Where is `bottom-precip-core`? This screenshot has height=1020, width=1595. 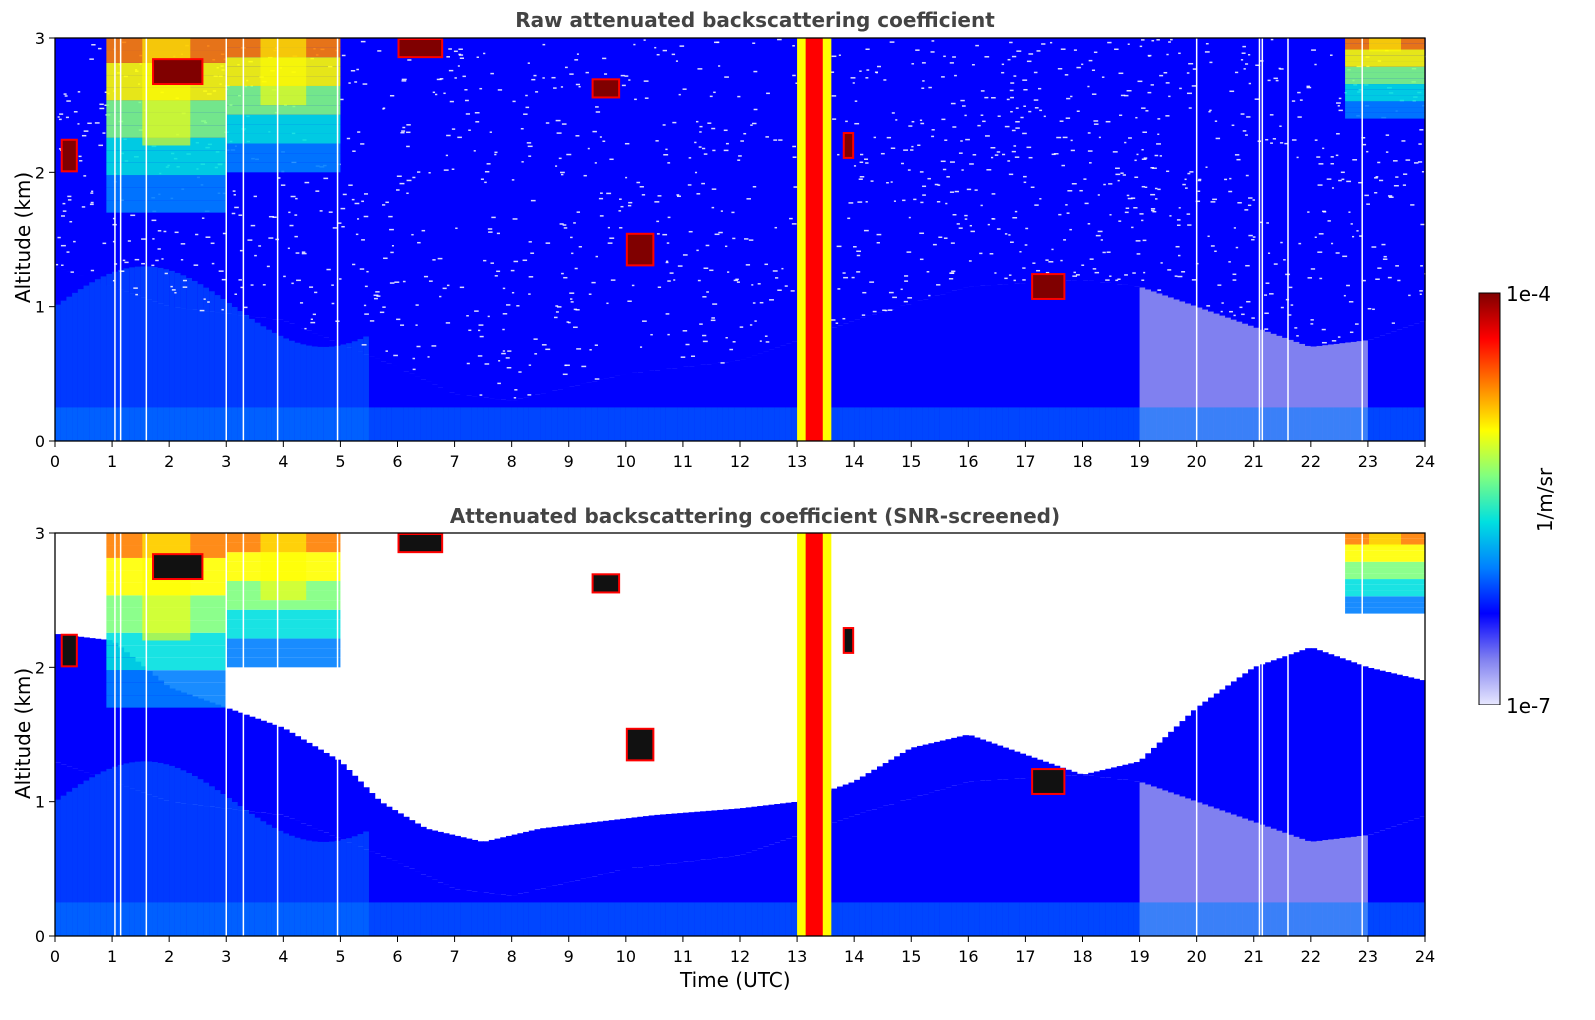 bottom-precip-core is located at coordinates (814, 734).